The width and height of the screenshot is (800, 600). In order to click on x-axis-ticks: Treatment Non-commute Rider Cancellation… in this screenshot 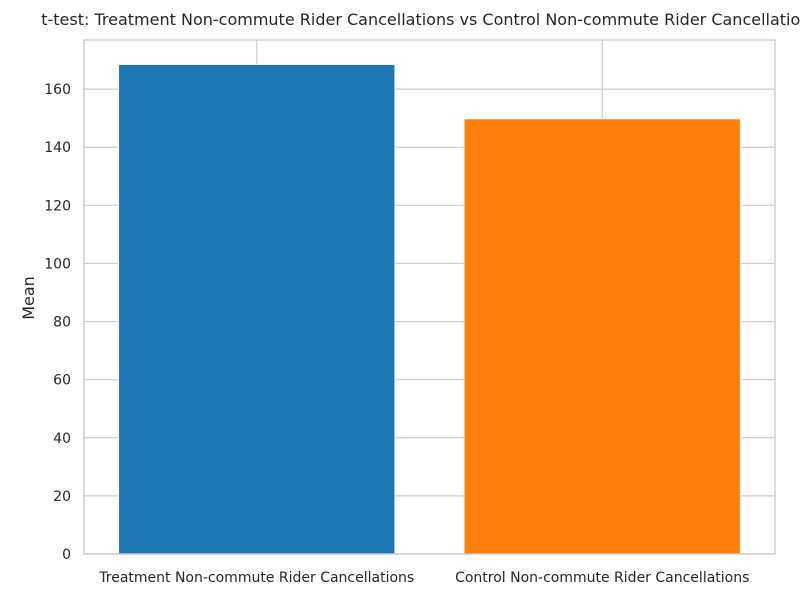, I will do `click(423, 578)`.